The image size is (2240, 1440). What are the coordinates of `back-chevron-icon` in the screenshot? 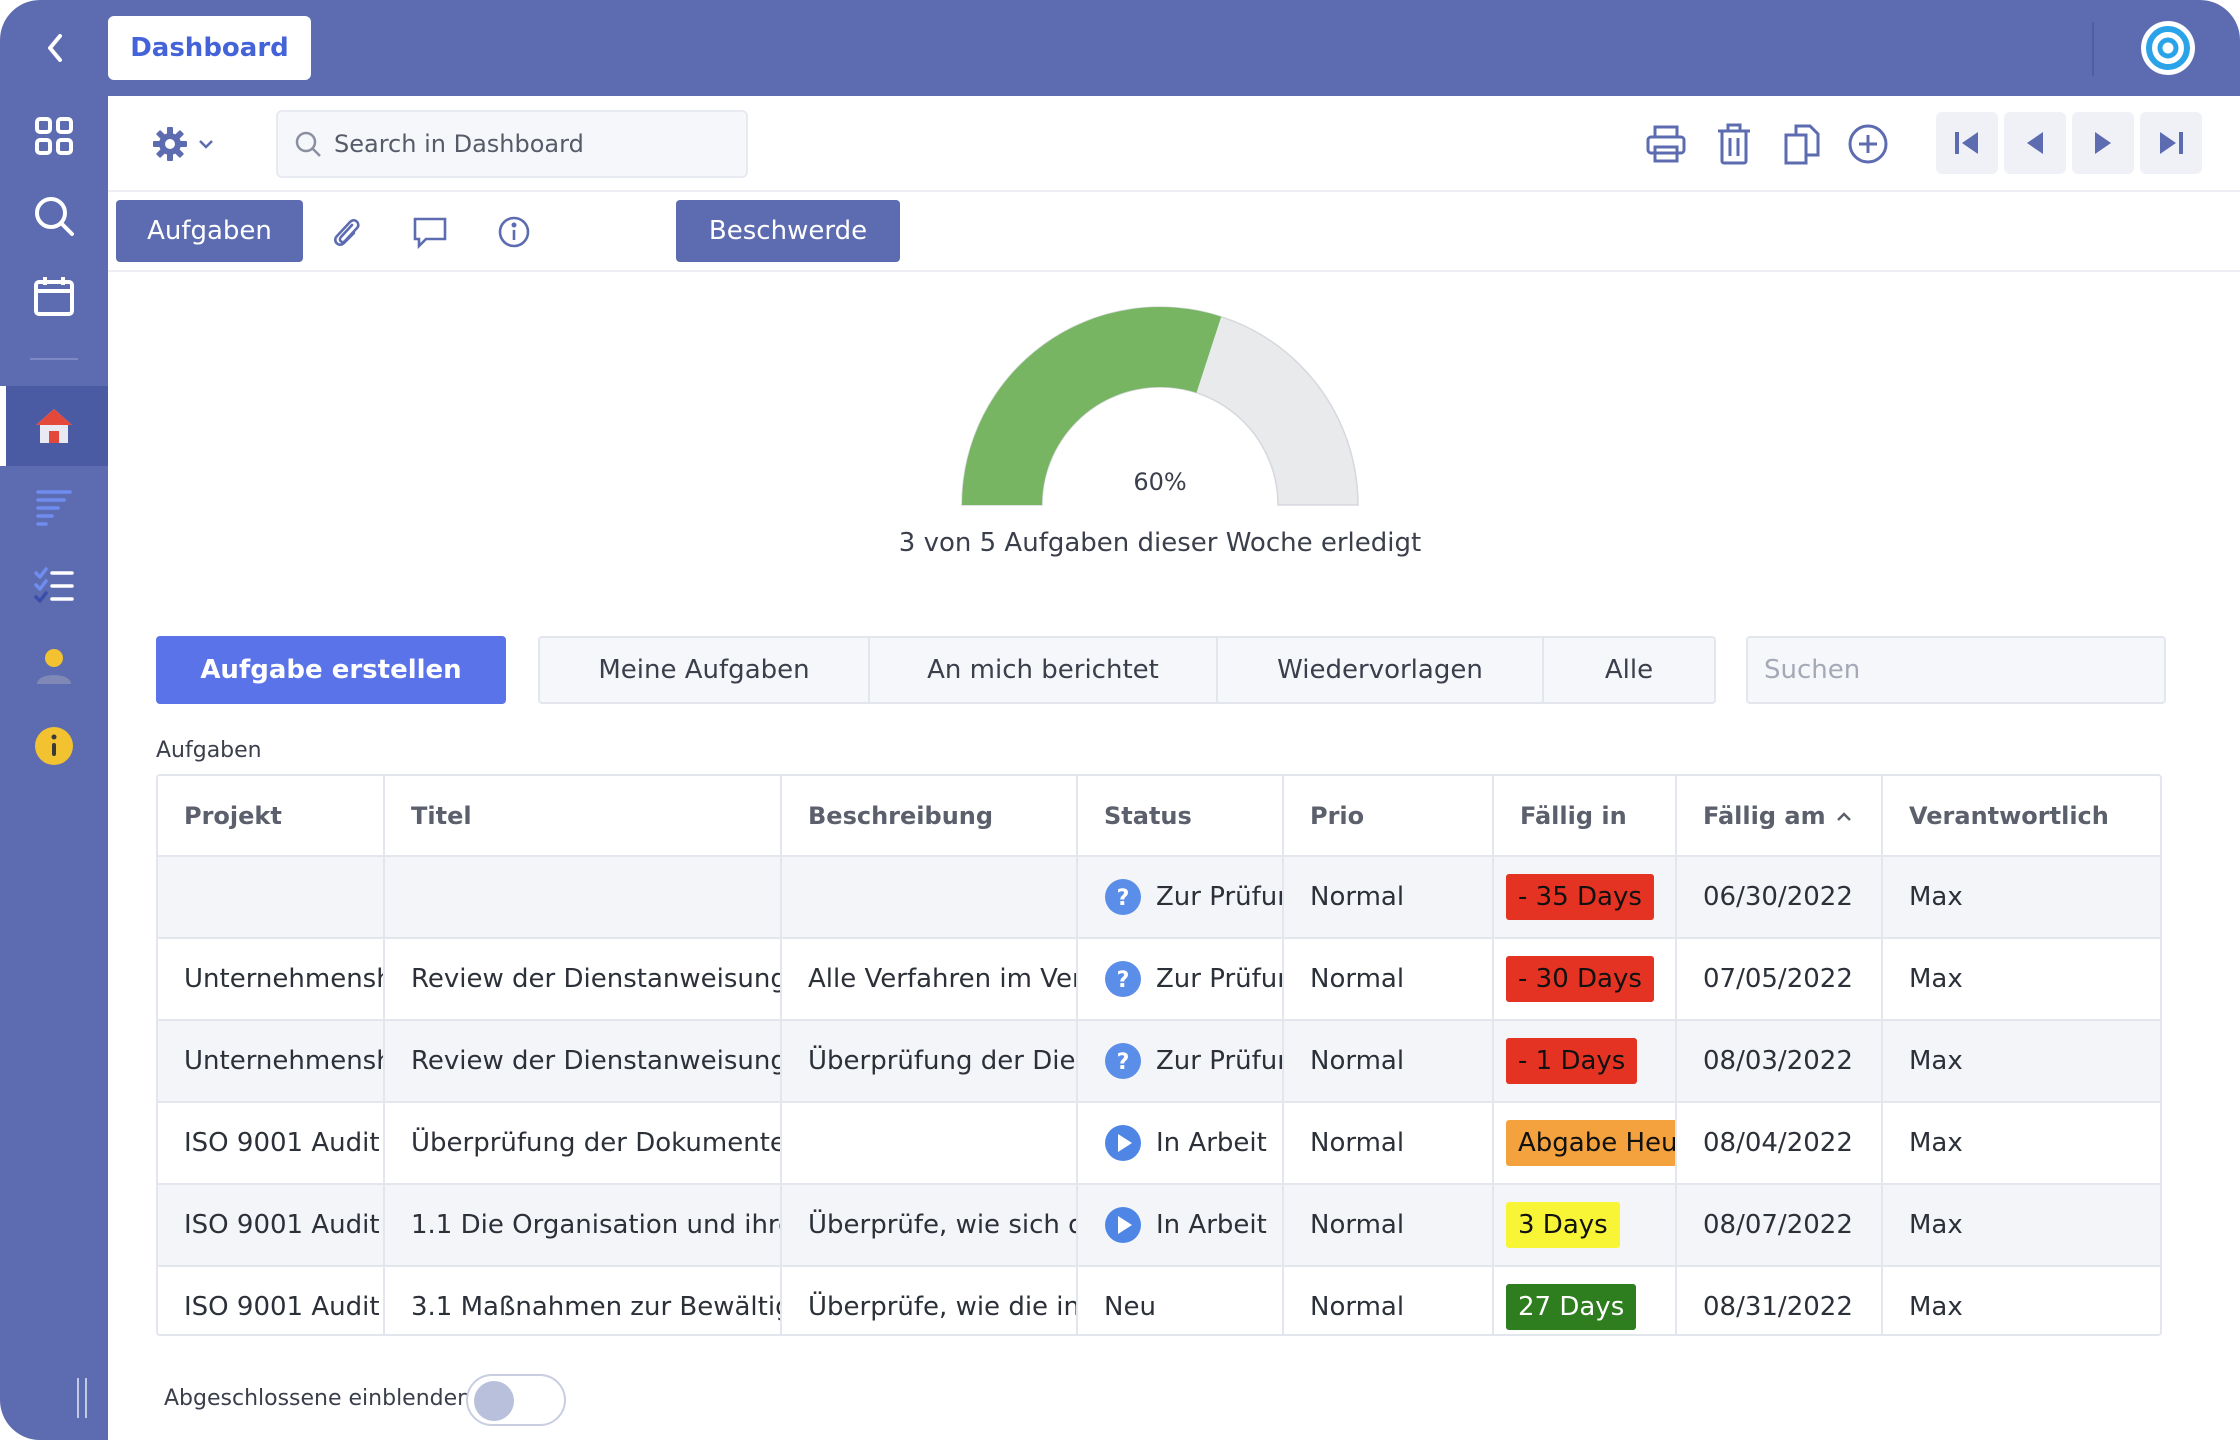 It's located at (55, 48).